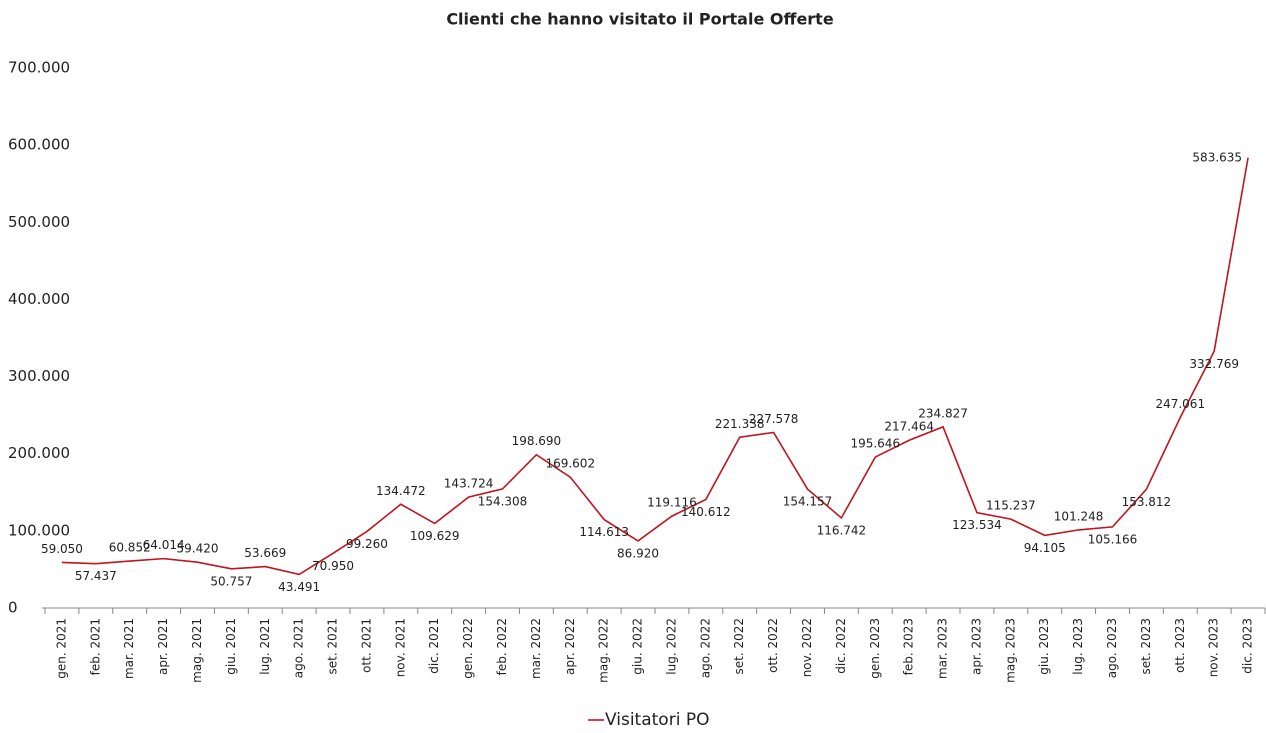  Describe the element at coordinates (1217, 157) in the screenshot. I see `data-label: 583.635` at that location.